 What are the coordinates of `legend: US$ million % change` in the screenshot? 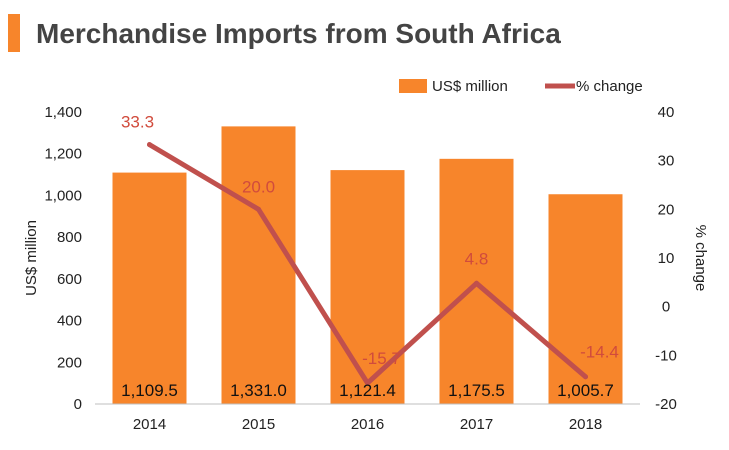 It's located at (521, 86).